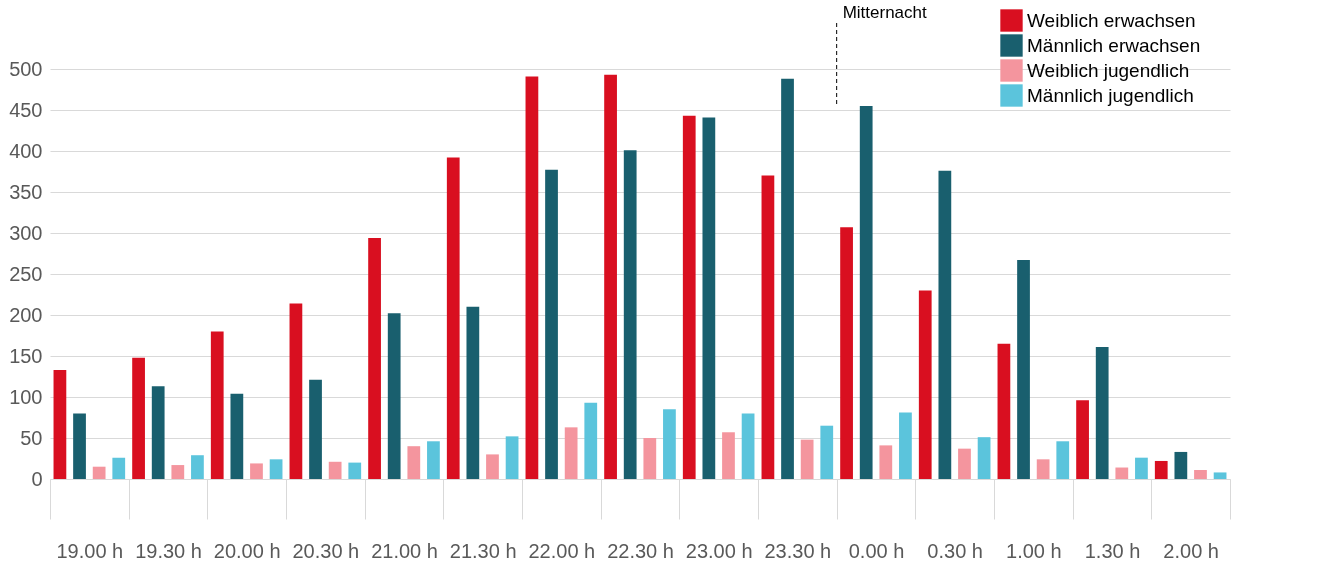 The width and height of the screenshot is (1321, 581). Describe the element at coordinates (26, 355) in the screenshot. I see `y-tick-label: 150` at that location.